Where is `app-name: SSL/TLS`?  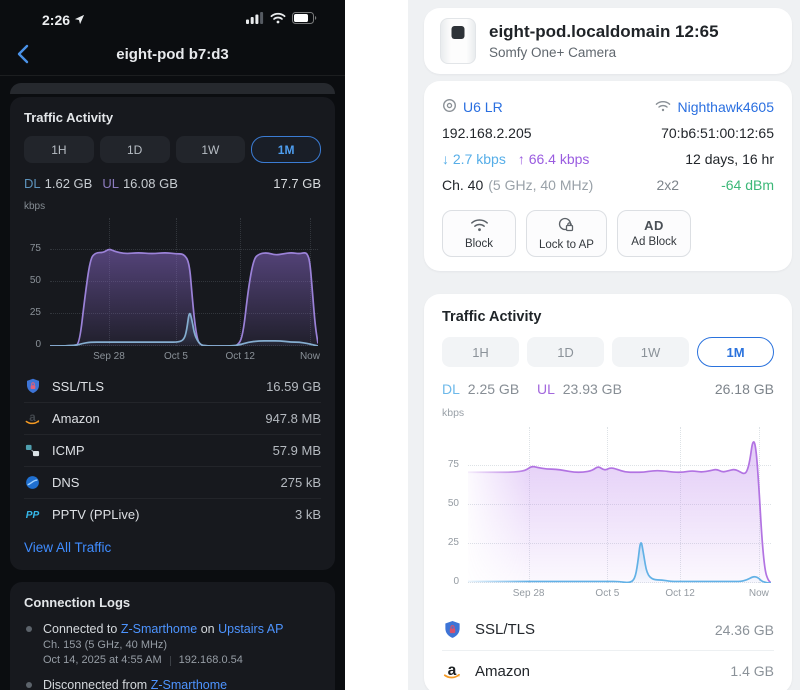 app-name: SSL/TLS is located at coordinates (505, 629).